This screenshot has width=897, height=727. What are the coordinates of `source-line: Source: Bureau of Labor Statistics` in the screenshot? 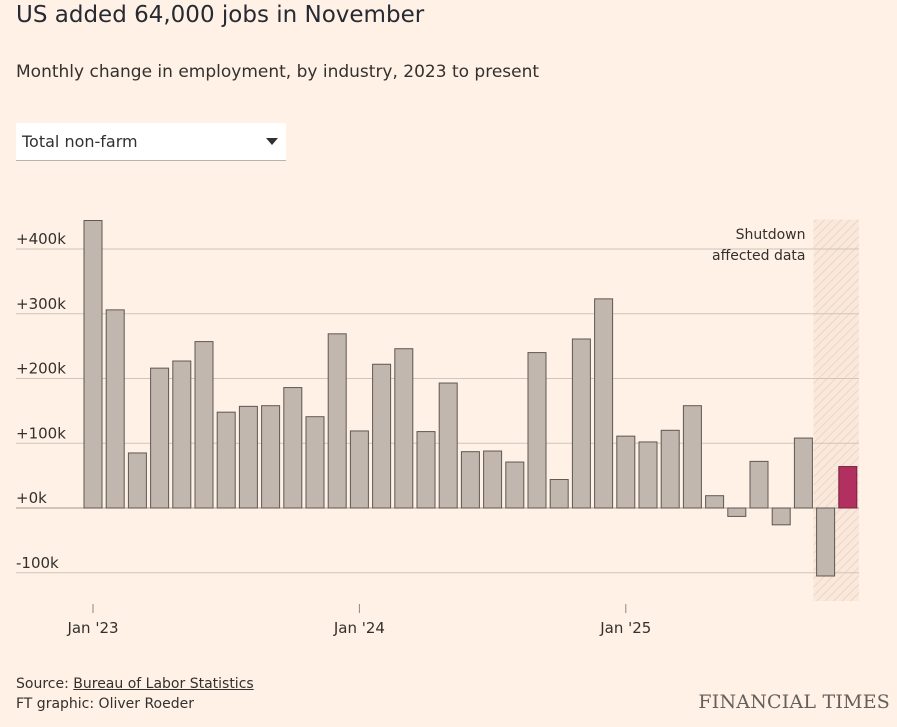 It's located at (135, 684).